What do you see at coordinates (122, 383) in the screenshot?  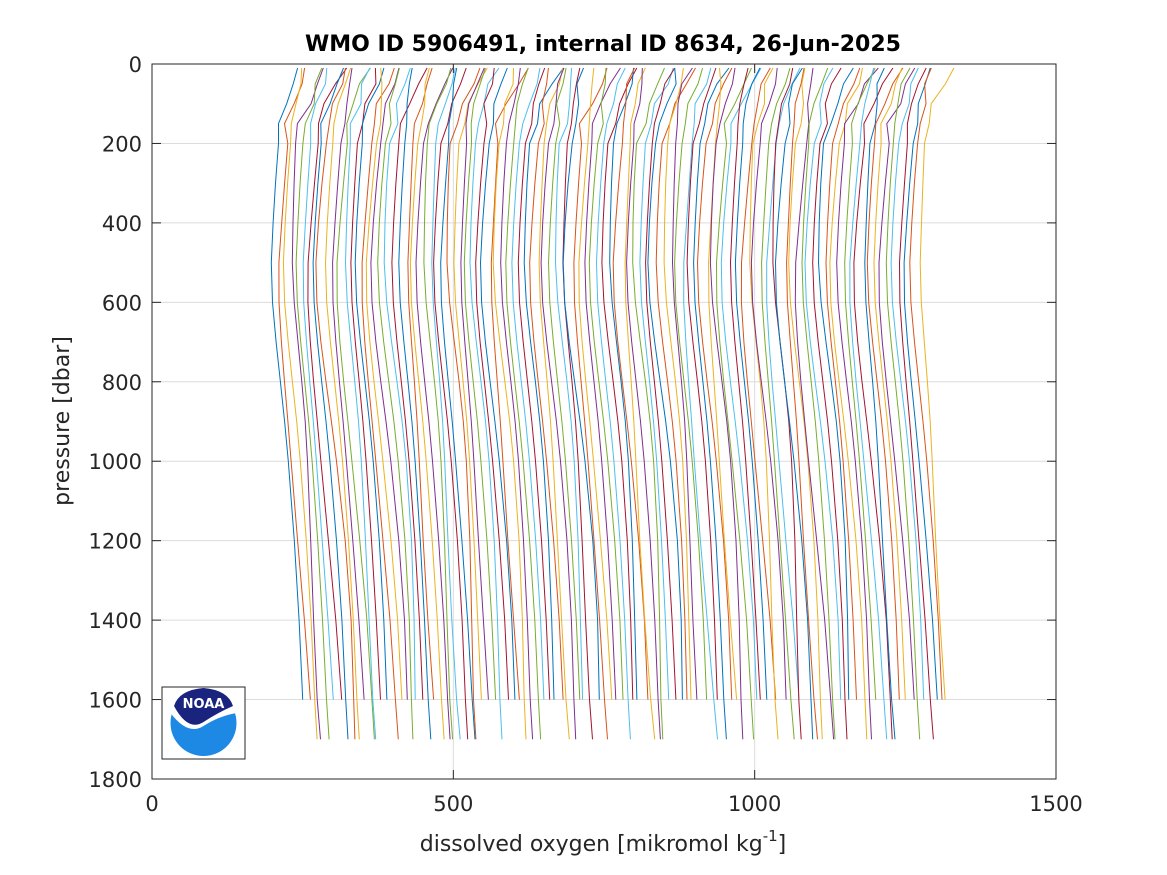 I see `y-tick-label: 800` at bounding box center [122, 383].